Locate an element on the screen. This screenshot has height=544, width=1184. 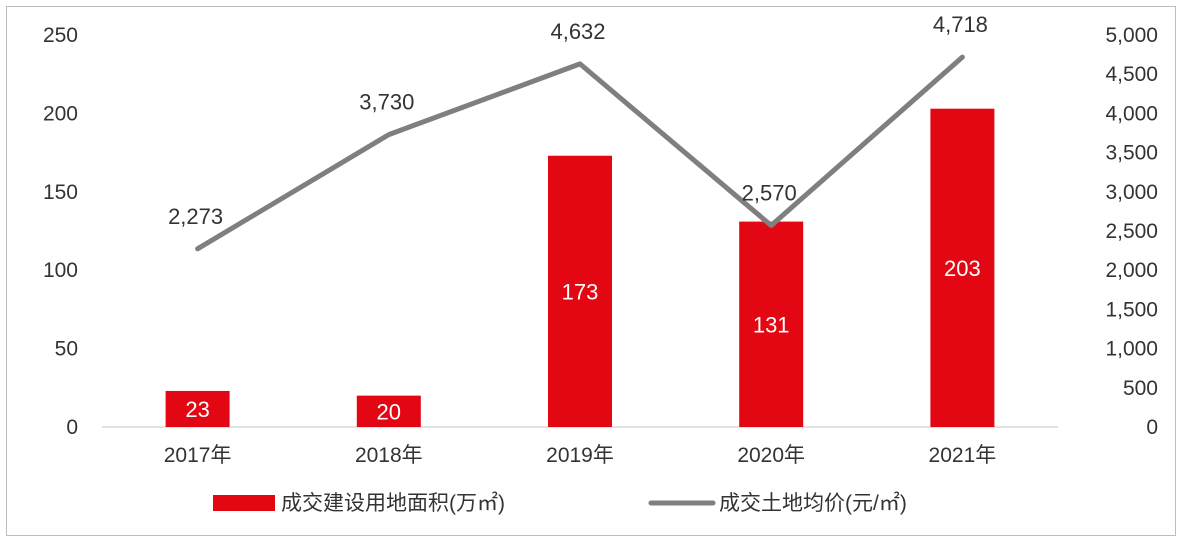
x-tick-label: 2019年 is located at coordinates (580, 455).